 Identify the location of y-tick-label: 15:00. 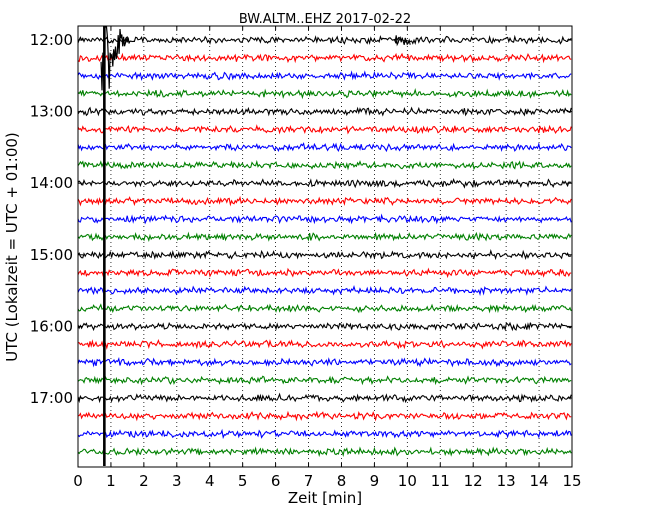
(51, 255).